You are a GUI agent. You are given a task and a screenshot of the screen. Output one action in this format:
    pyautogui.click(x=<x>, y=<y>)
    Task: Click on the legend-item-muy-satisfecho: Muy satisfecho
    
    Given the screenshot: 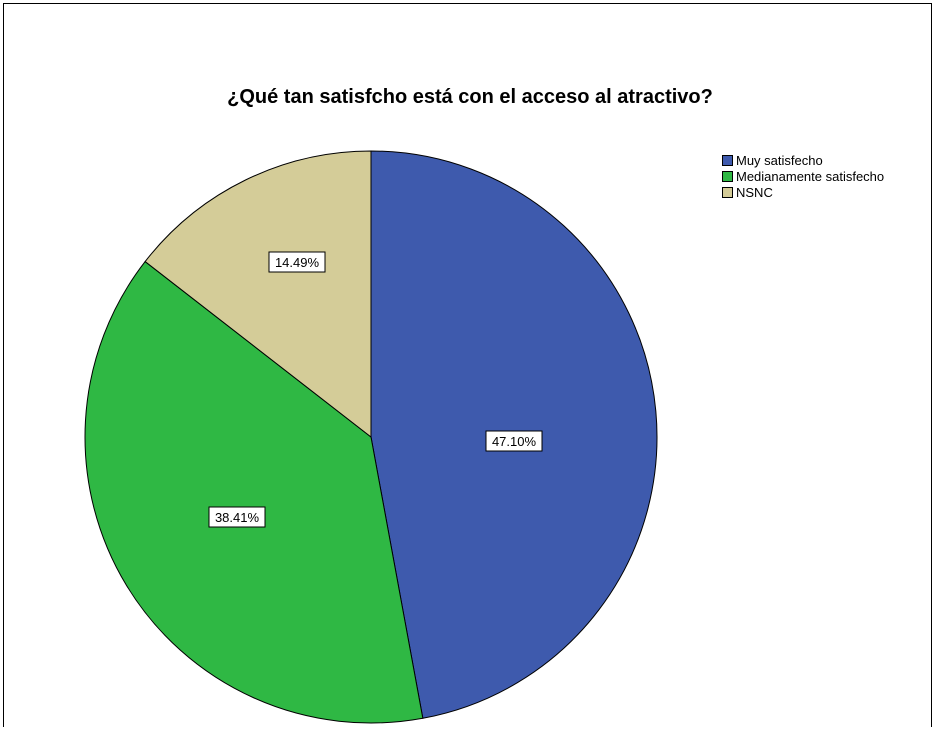 What is the action you would take?
    pyautogui.click(x=803, y=160)
    